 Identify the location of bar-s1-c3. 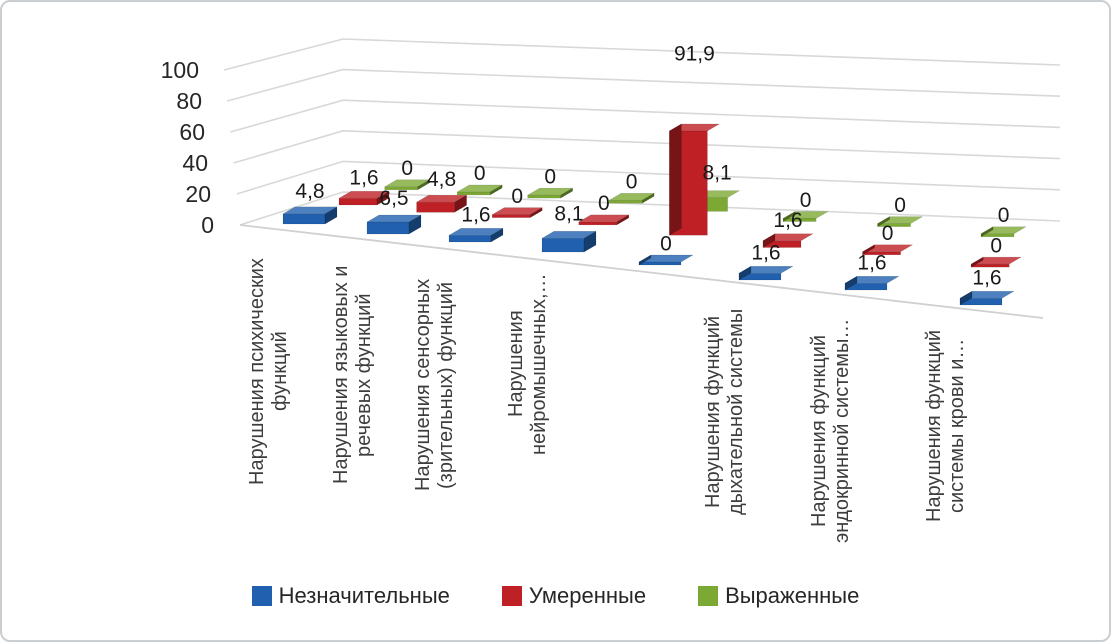
(603, 220).